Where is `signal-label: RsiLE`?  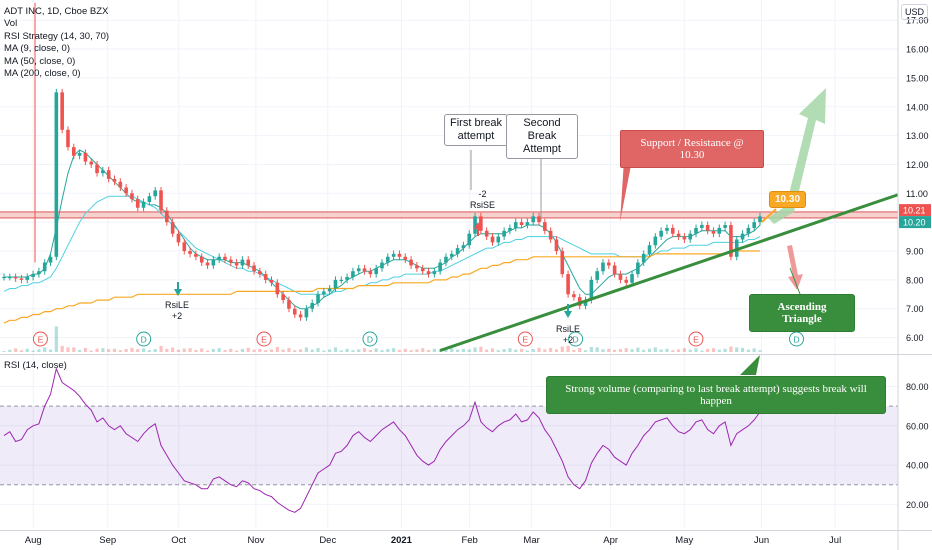
signal-label: RsiLE is located at coordinates (568, 329).